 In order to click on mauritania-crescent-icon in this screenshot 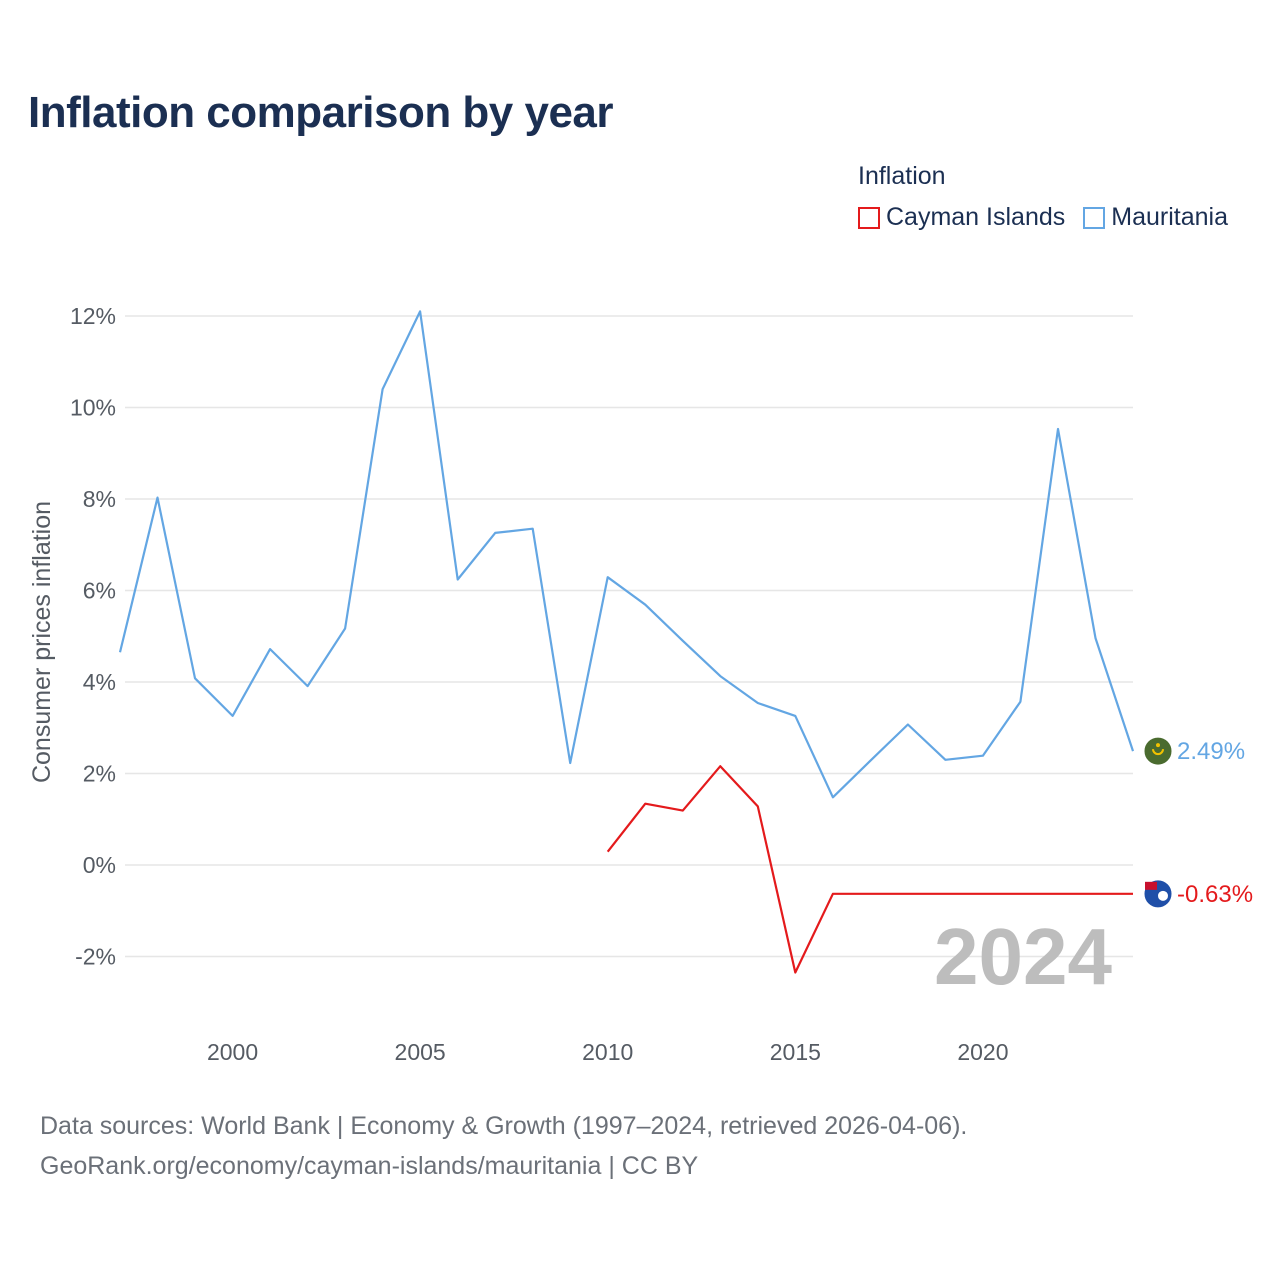, I will do `click(1158, 752)`.